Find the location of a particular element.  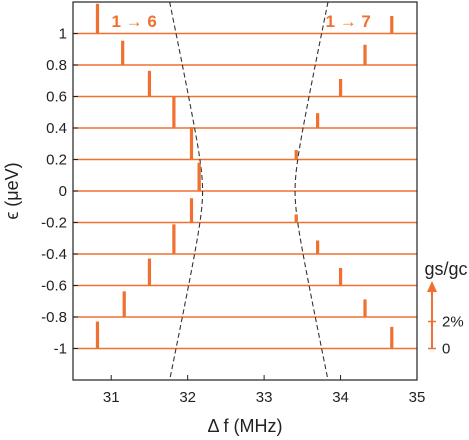

annotation-1-to-6: 1 → 6 is located at coordinates (133, 21).